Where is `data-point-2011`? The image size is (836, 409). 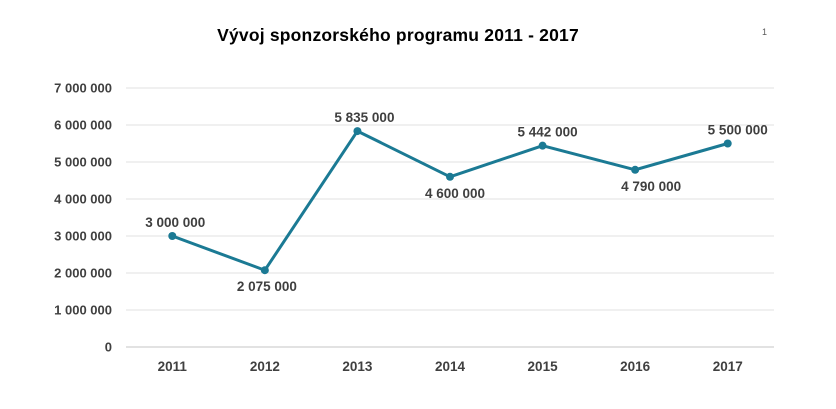 data-point-2011 is located at coordinates (172, 236).